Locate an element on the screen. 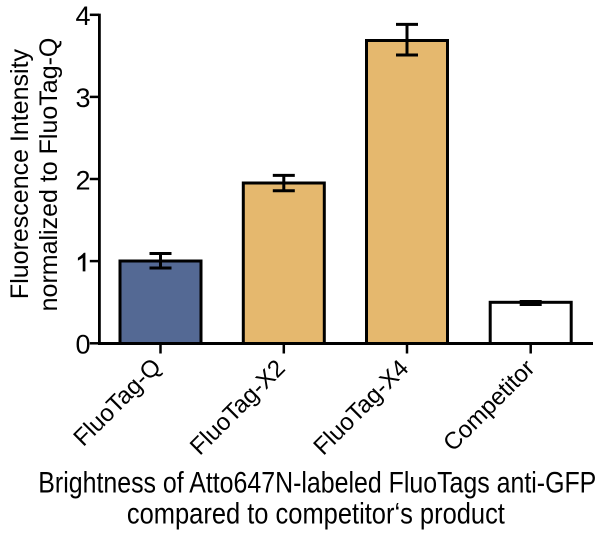  svg-text: 2 is located at coordinates (82, 180).